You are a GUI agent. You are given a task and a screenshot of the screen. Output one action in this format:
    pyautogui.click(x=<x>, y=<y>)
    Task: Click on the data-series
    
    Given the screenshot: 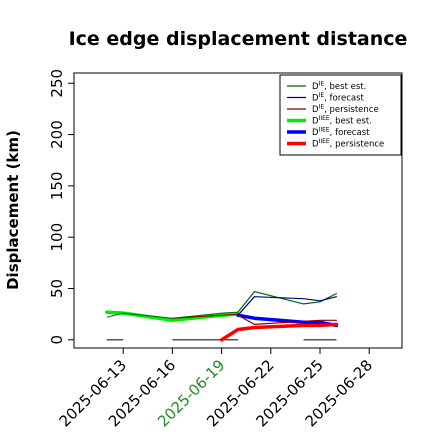 What is the action you would take?
    pyautogui.click(x=222, y=316)
    